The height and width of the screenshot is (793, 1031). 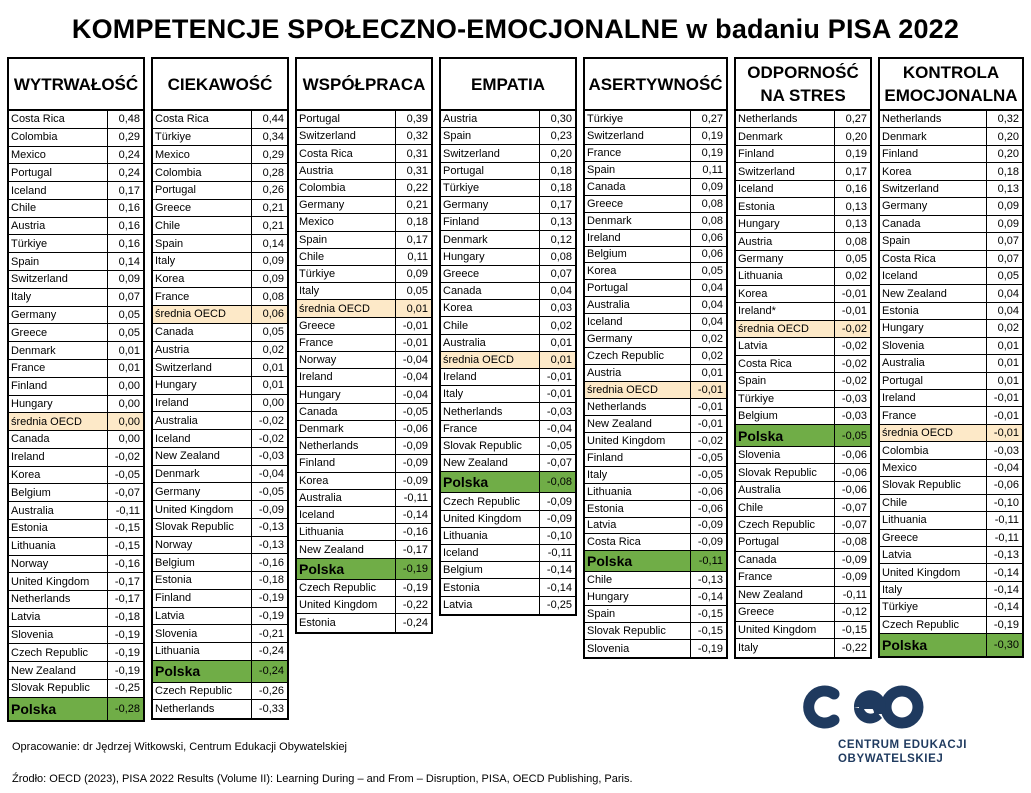 I want to click on table-row: Estonia -0,14, so click(x=508, y=588).